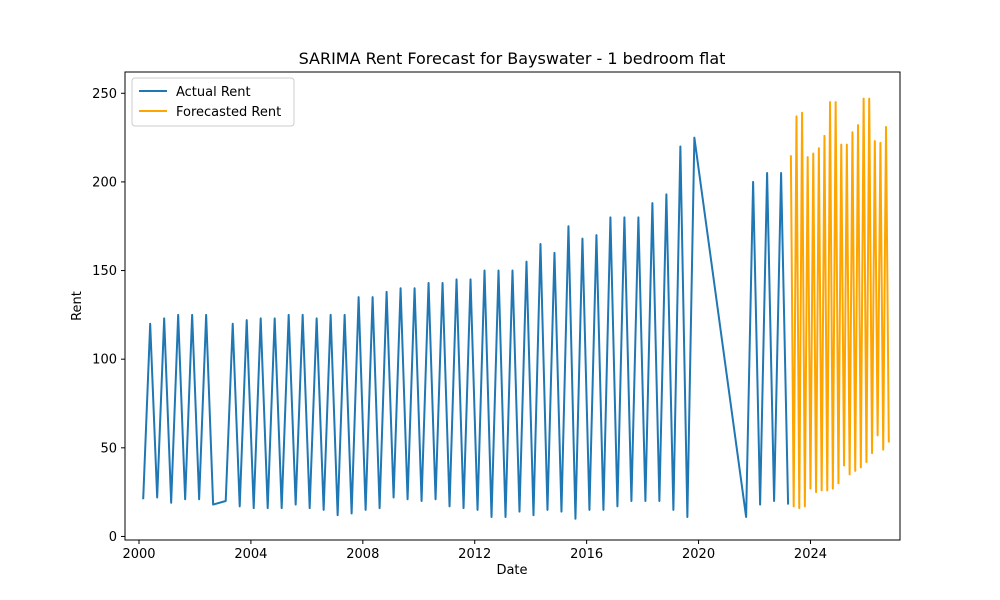  I want to click on y-tick-label: 200, so click(104, 182).